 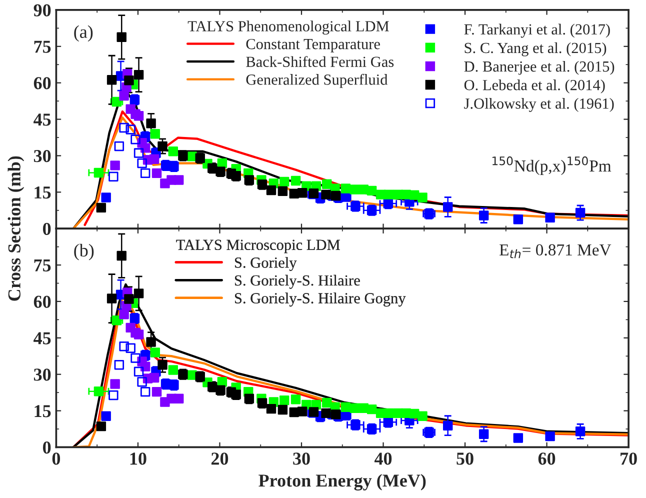 What do you see at coordinates (83, 33) in the screenshot?
I see `annotation: (a)` at bounding box center [83, 33].